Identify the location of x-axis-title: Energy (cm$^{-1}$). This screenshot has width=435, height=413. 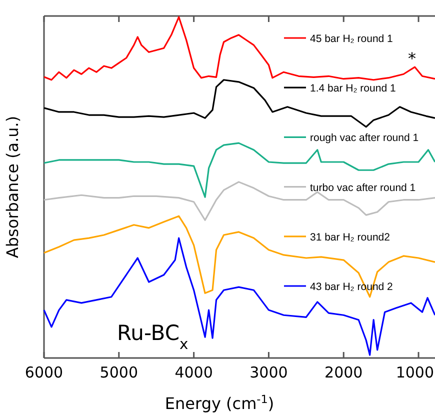
(219, 402).